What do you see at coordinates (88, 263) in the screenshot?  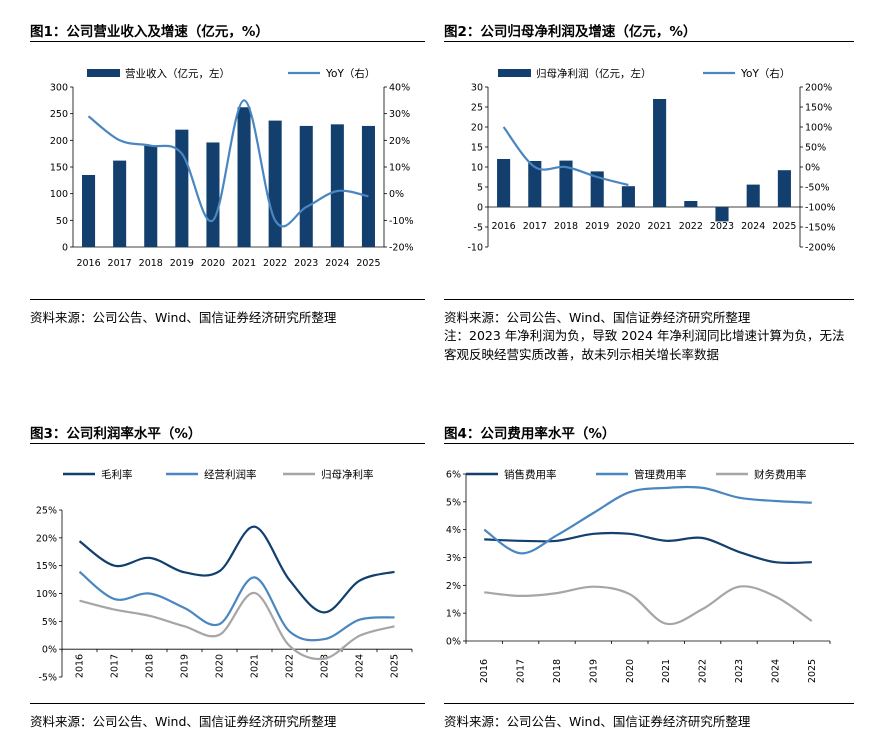 I see `c1-category-label: 2016` at bounding box center [88, 263].